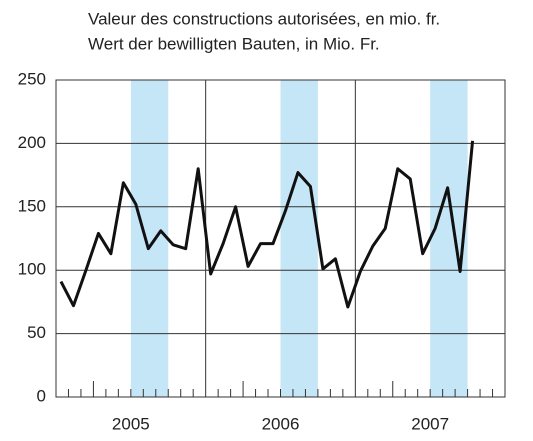 Image resolution: width=533 pixels, height=441 pixels. What do you see at coordinates (32, 205) in the screenshot?
I see `y-tick-label: 150` at bounding box center [32, 205].